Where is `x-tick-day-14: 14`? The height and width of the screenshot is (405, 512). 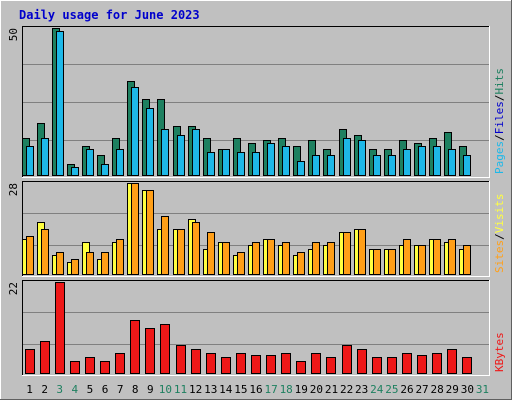 x-tick-day-14: 14 is located at coordinates (226, 389).